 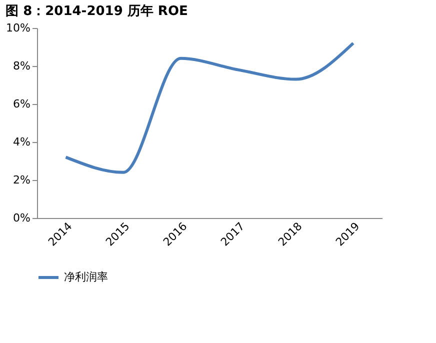 What do you see at coordinates (86, 277) in the screenshot?
I see `legend-label: 净利润率` at bounding box center [86, 277].